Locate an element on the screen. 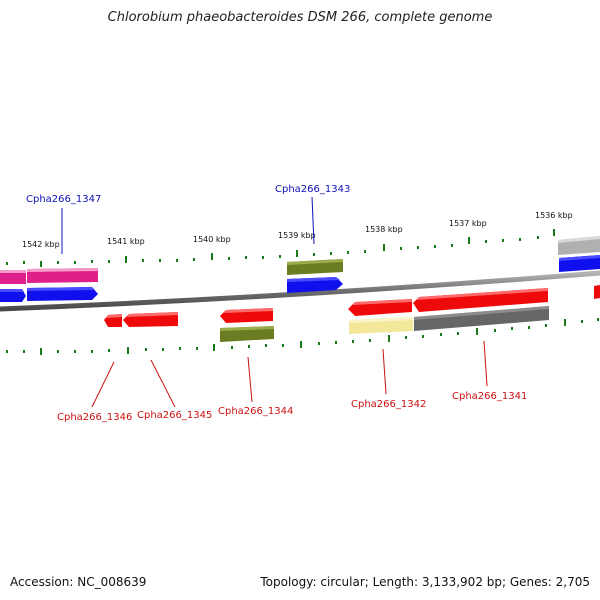 This screenshot has width=600, height=600. scale-label-1541: 1541 kbp is located at coordinates (126, 241).